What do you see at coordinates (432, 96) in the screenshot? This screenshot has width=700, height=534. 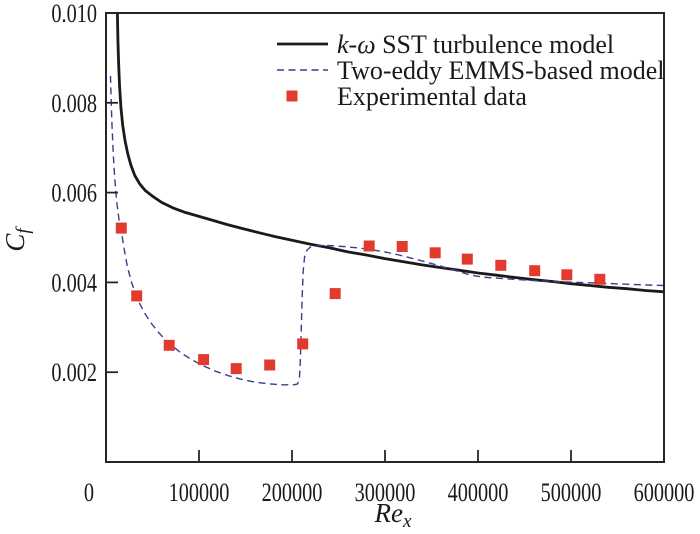 I see `legend-label-experimental-data: Experimental data` at bounding box center [432, 96].